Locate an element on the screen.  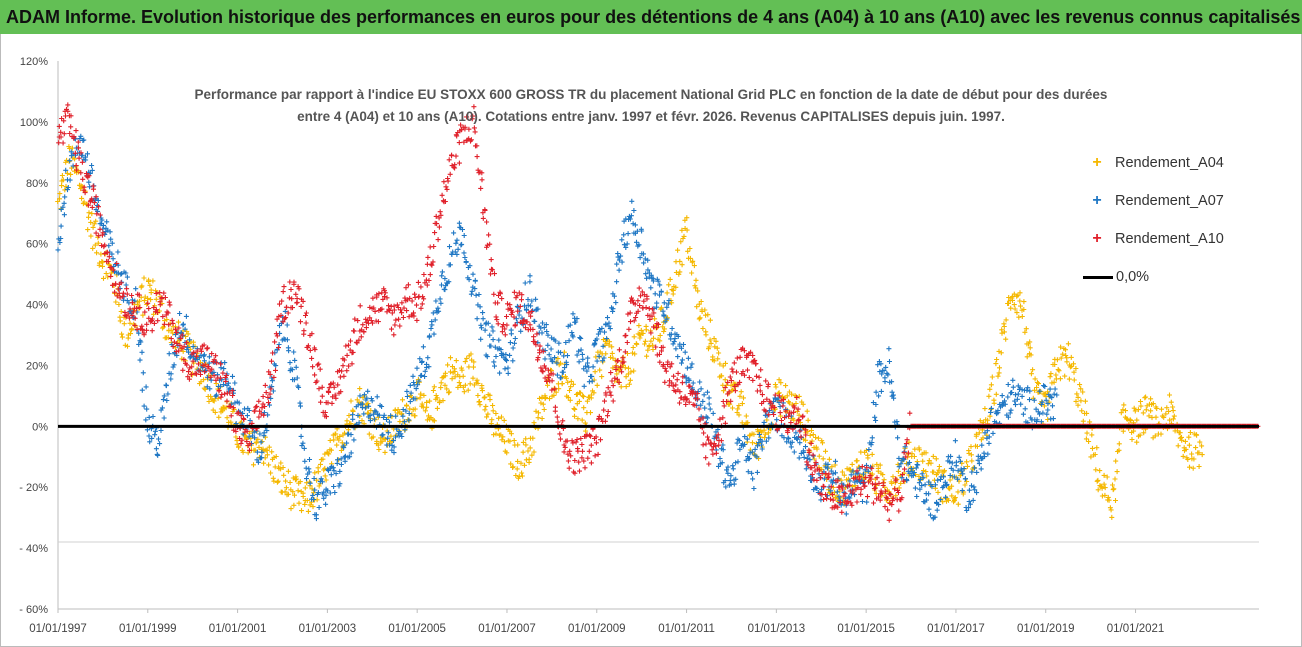
x-tick-label: 01/01/2015 is located at coordinates (866, 629).